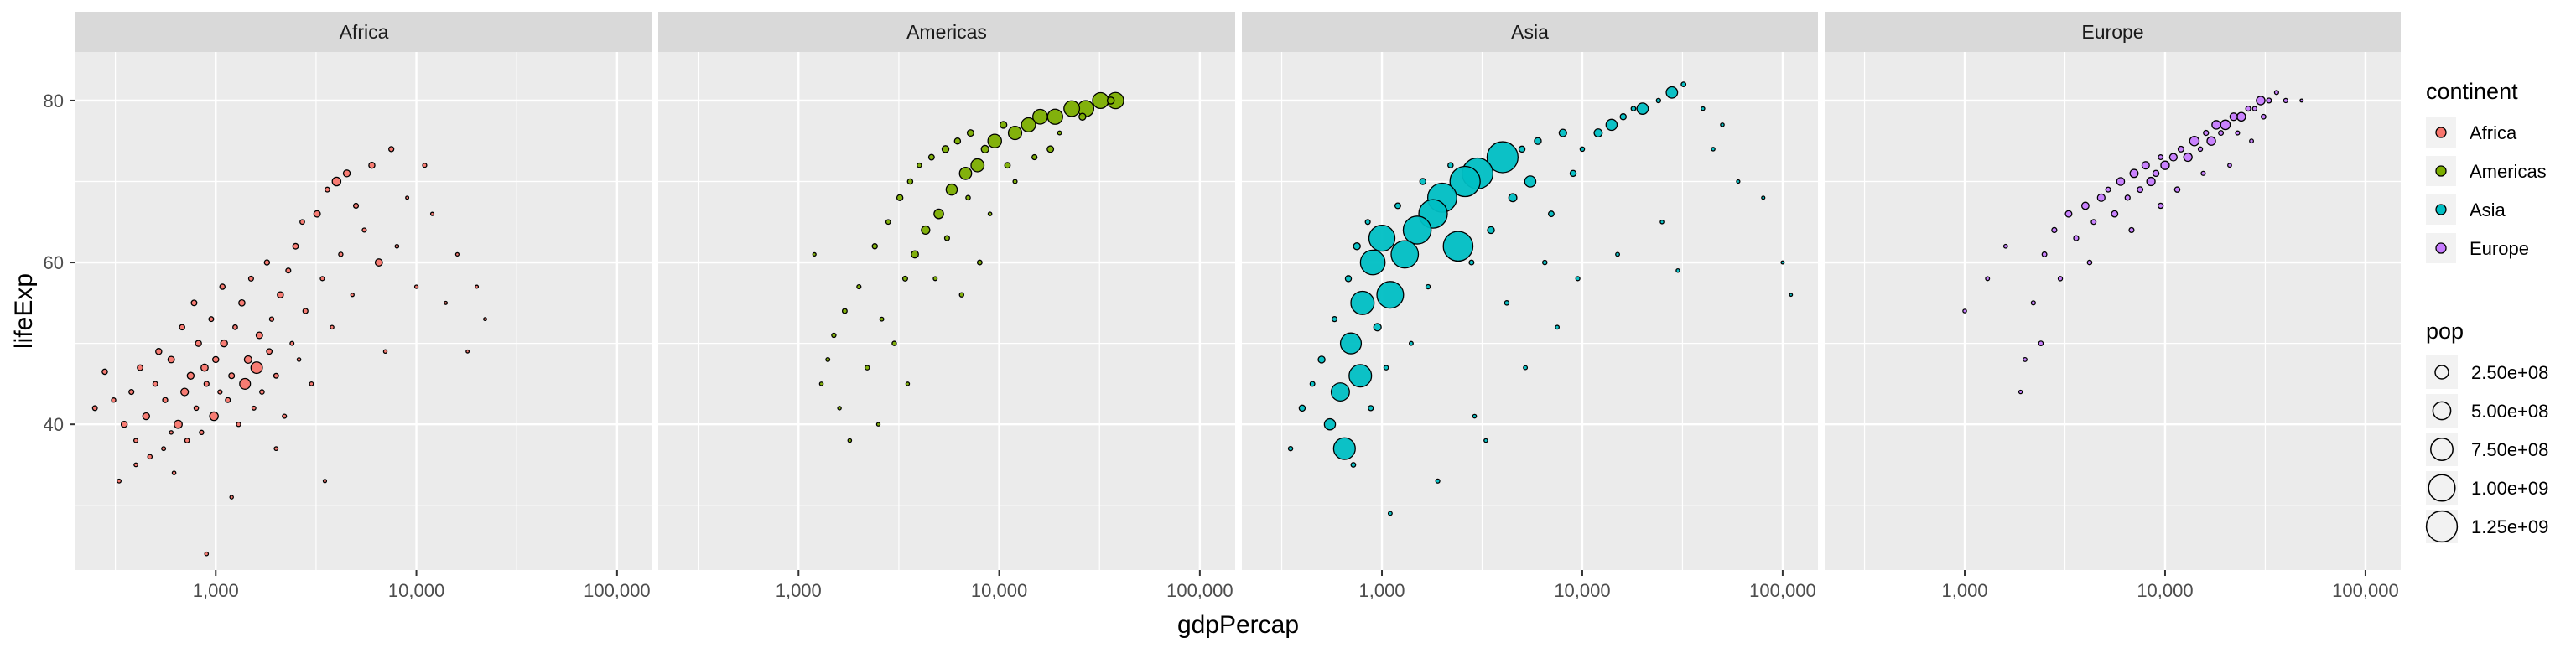 The image size is (2576, 648). I want to click on x-axis-title: gdpPercap, so click(1238, 625).